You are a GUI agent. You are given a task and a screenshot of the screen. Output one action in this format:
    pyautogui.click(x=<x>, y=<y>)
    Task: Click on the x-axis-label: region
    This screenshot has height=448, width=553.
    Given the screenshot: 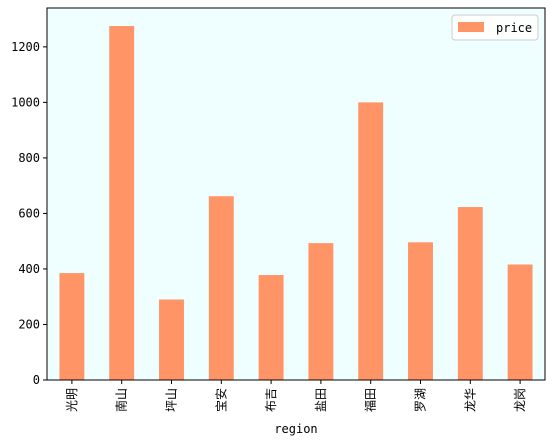 What is the action you would take?
    pyautogui.click(x=295, y=429)
    